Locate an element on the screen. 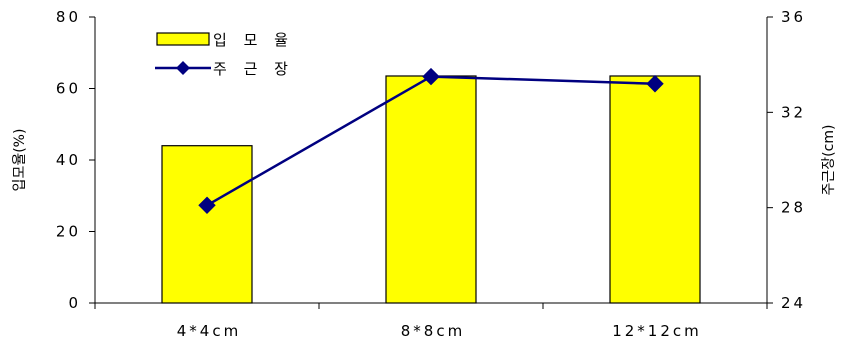 The width and height of the screenshot is (843, 345). left-tick-label: 40 is located at coordinates (68, 160).